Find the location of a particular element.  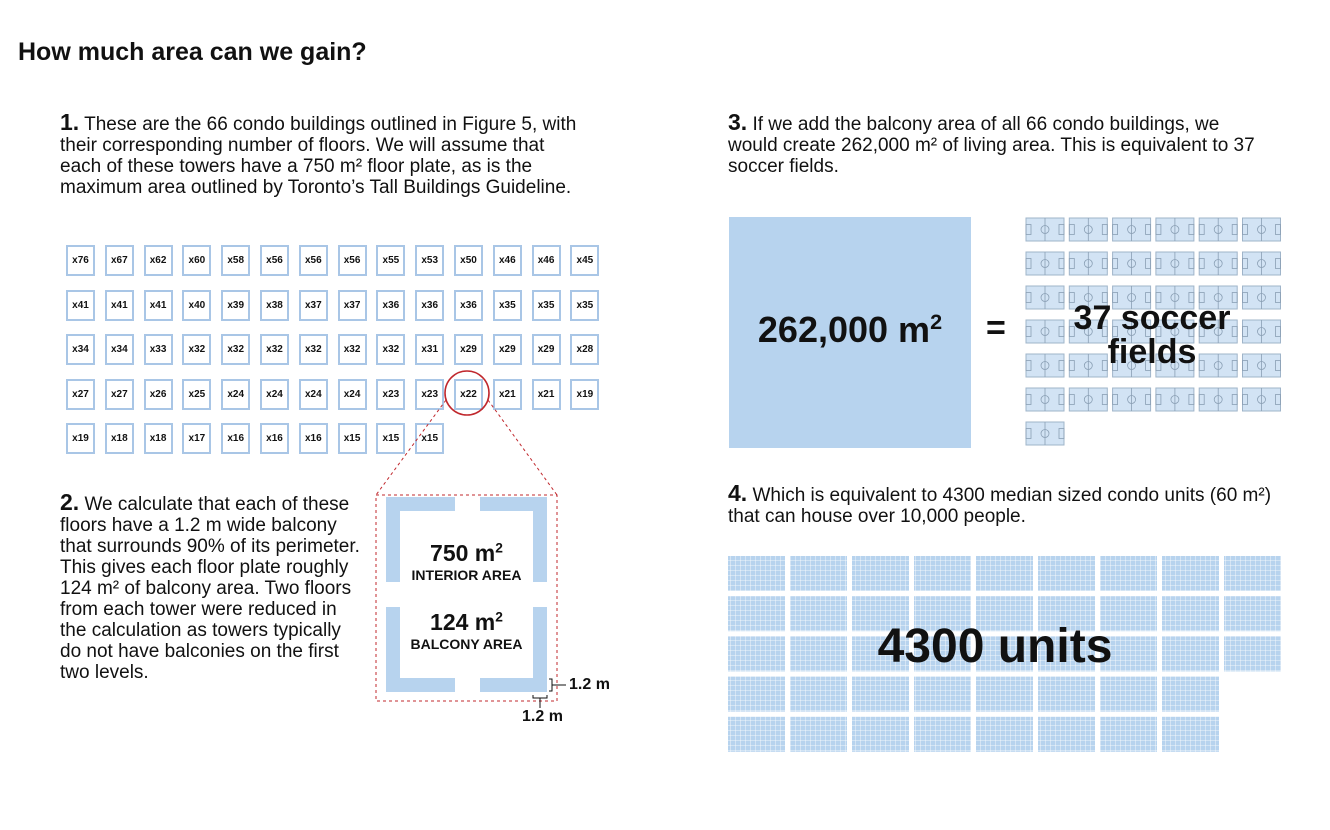

total-area-label: 262,000 m2 is located at coordinates (850, 330).